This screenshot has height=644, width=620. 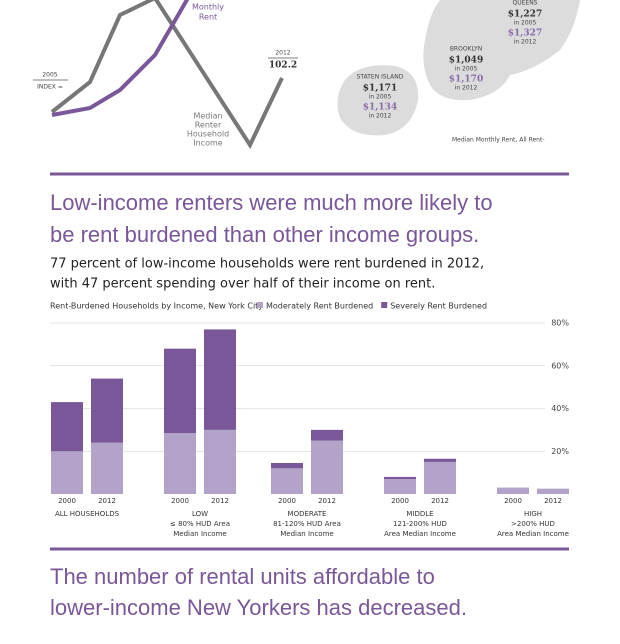 What do you see at coordinates (208, 125) in the screenshot?
I see `income-label: Renter` at bounding box center [208, 125].